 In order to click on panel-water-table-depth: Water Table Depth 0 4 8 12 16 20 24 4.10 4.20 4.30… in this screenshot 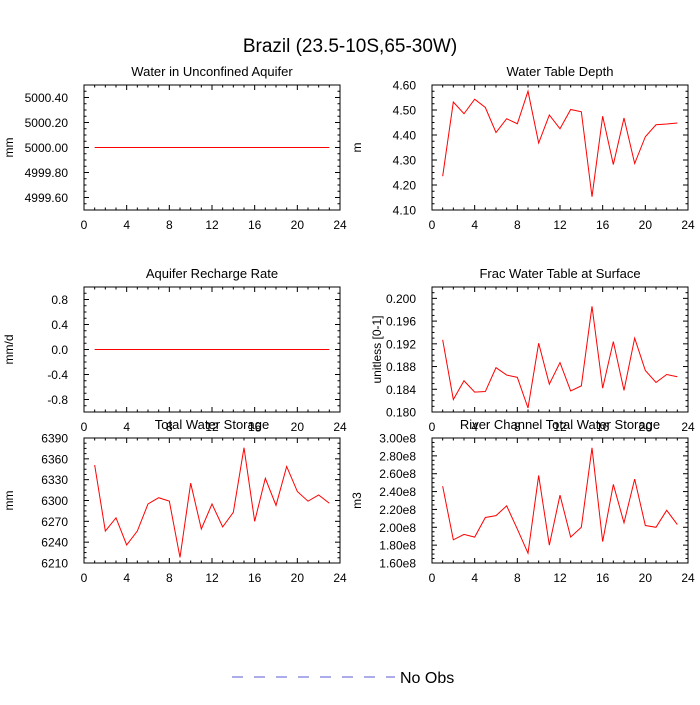, I will do `click(522, 148)`.